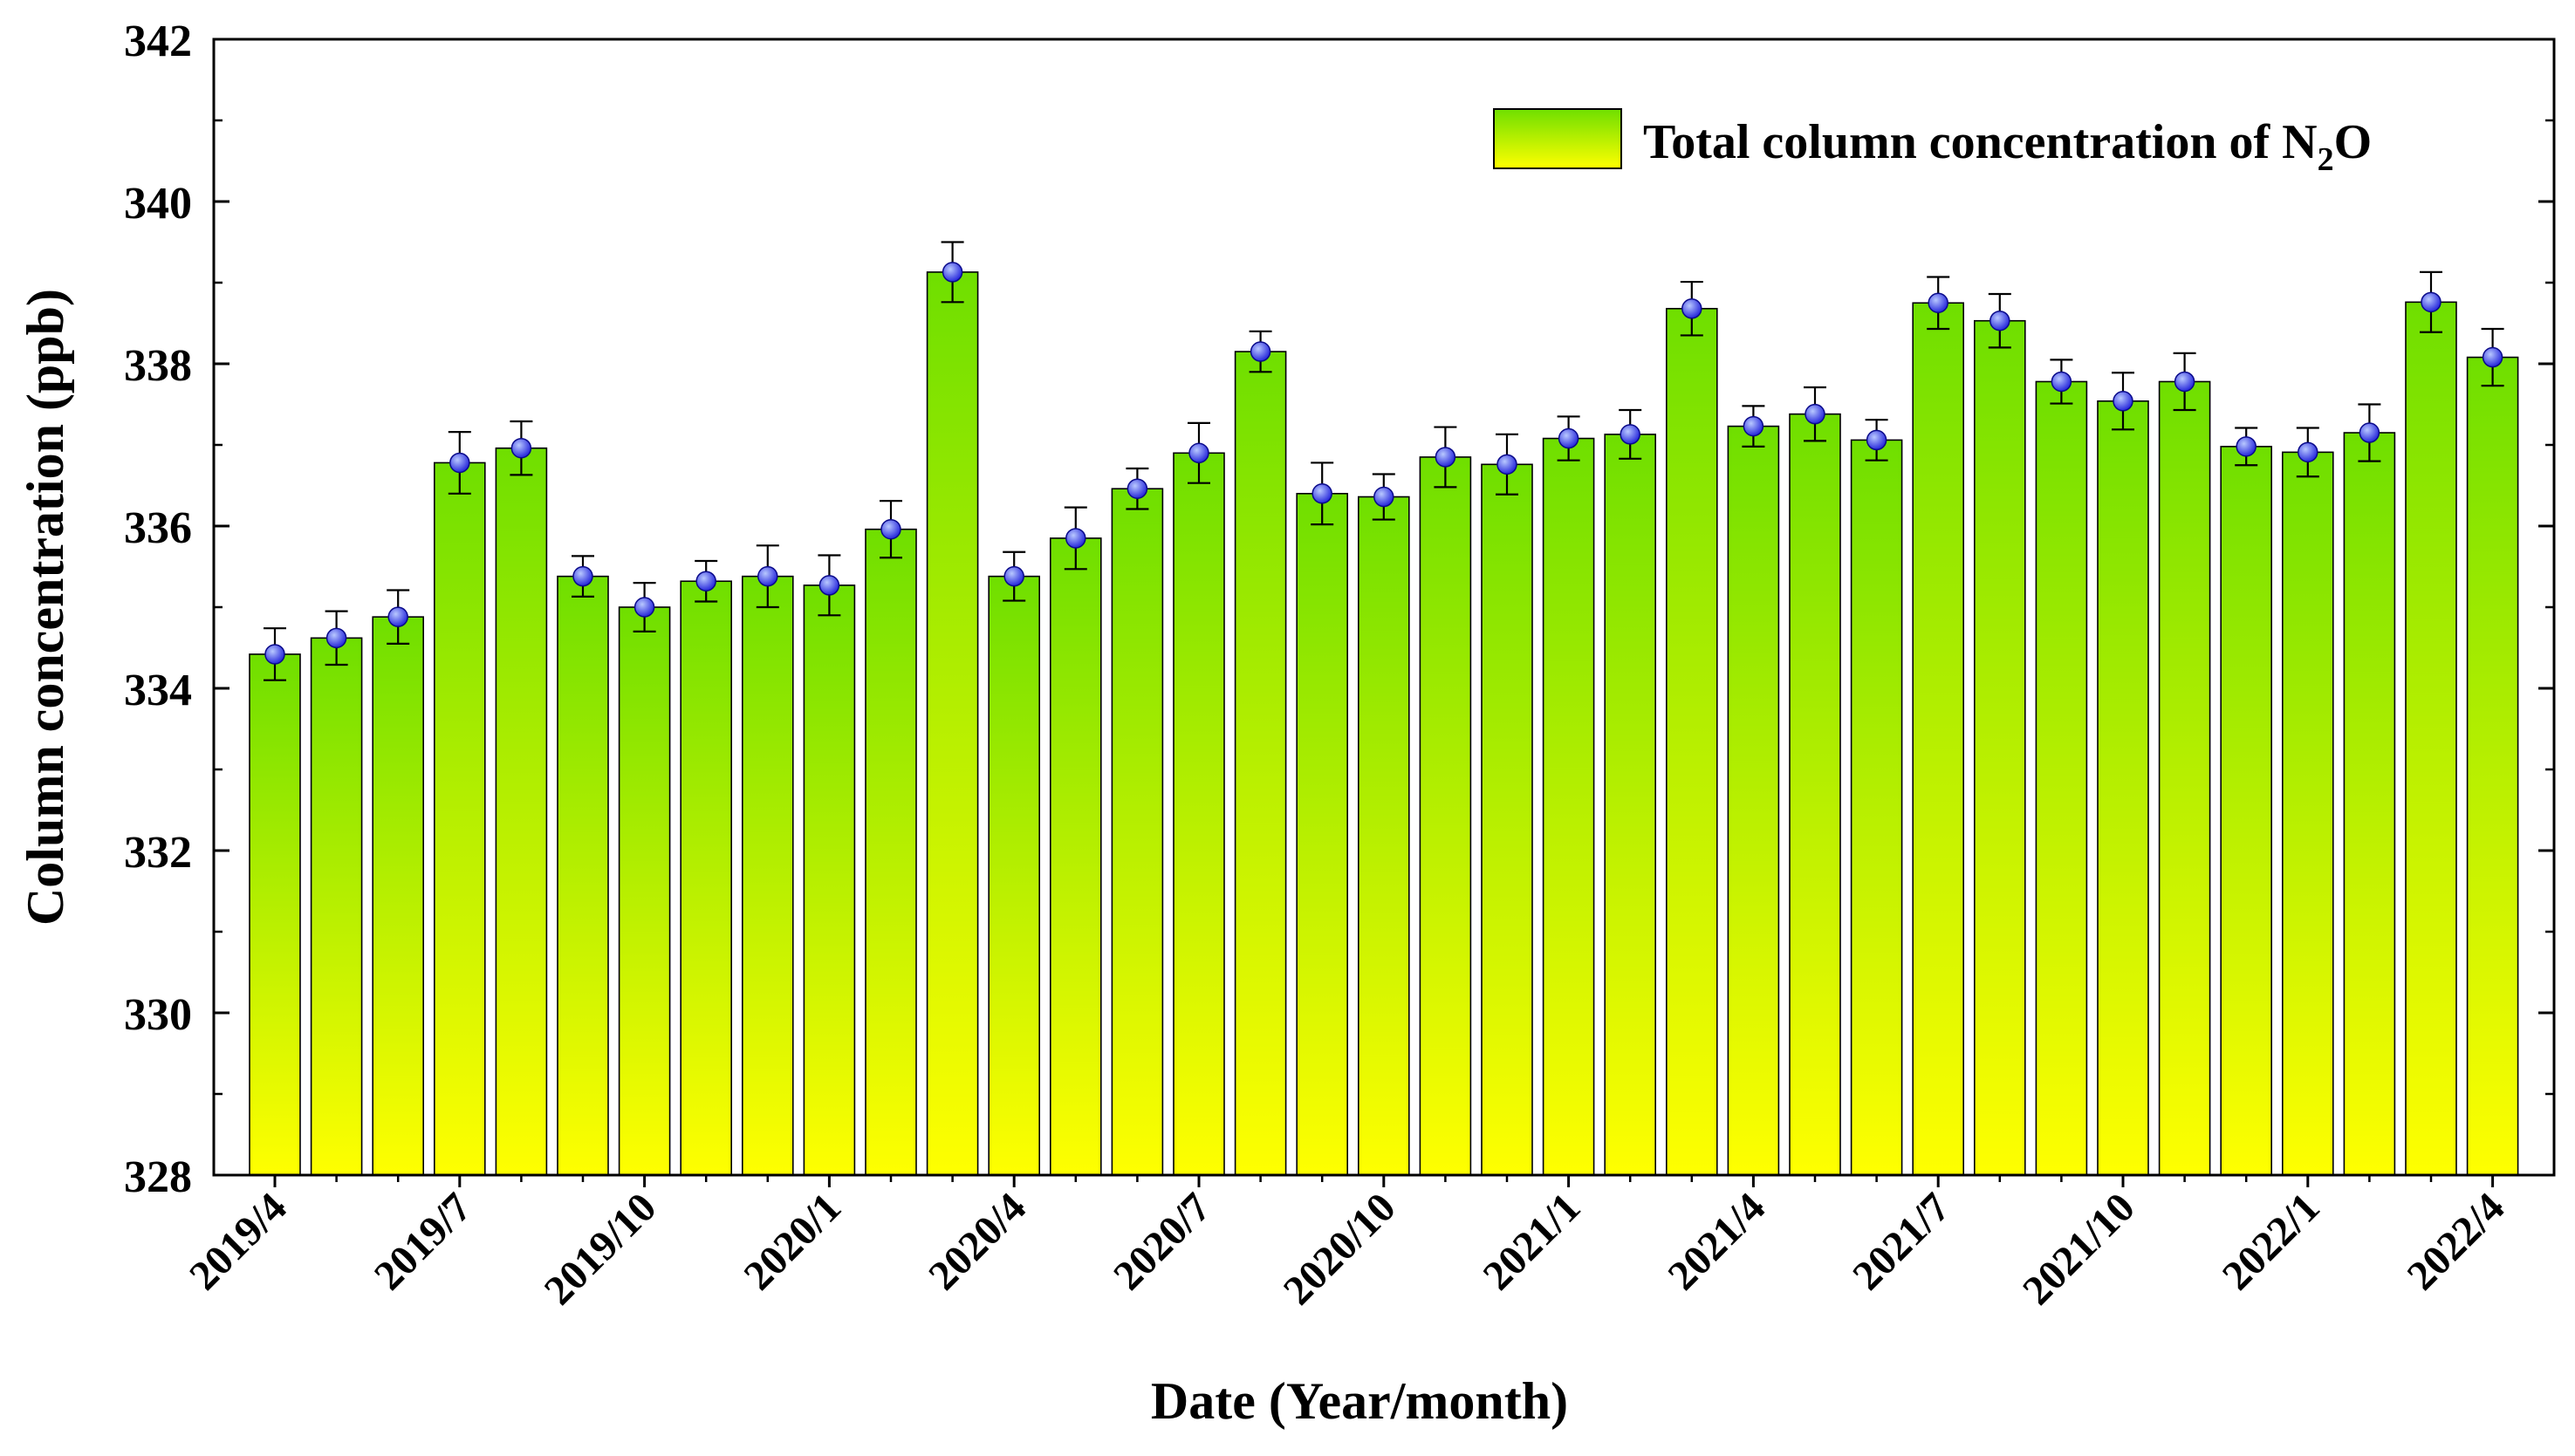 The width and height of the screenshot is (2575, 1456). Describe the element at coordinates (158, 366) in the screenshot. I see `y-tick-label-5: 338` at that location.